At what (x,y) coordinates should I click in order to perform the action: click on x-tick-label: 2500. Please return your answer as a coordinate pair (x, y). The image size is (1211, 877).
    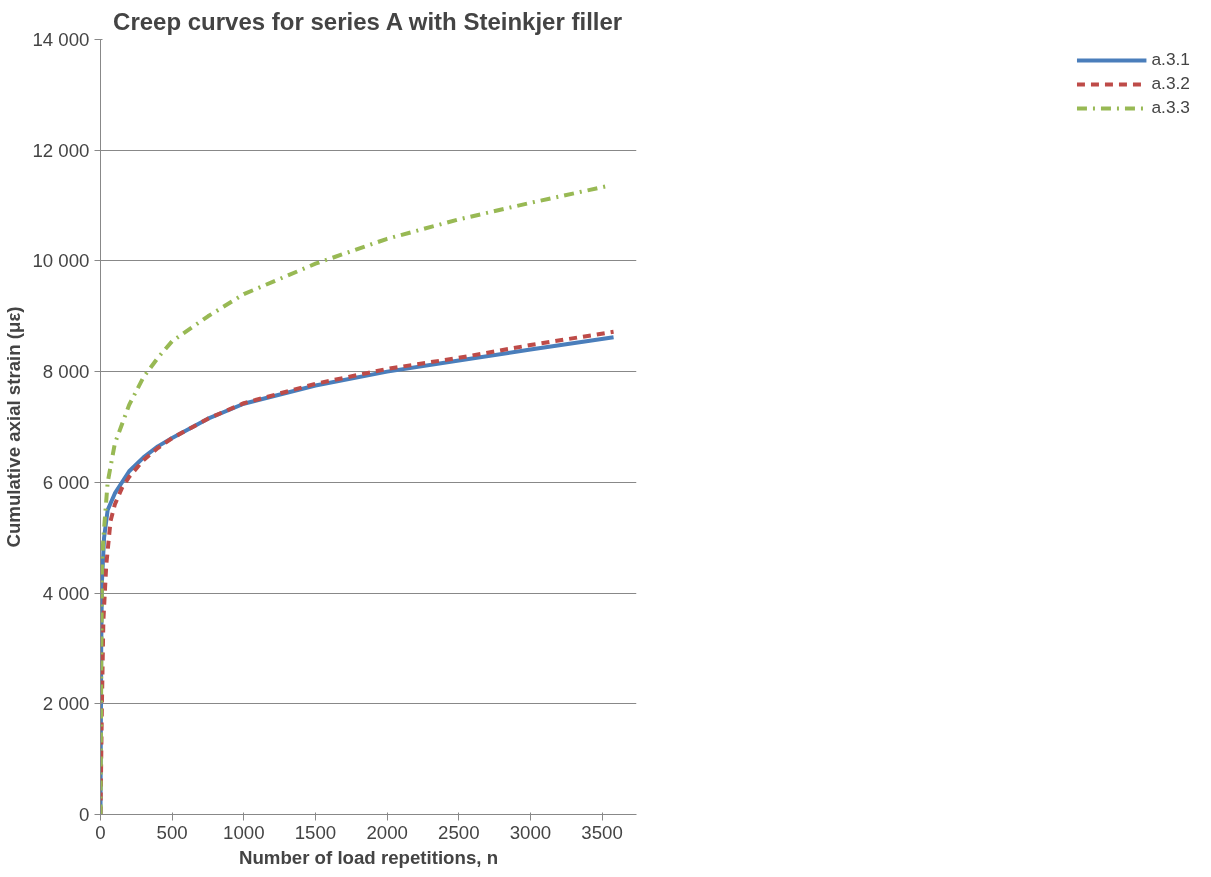
    Looking at the image, I should click on (459, 832).